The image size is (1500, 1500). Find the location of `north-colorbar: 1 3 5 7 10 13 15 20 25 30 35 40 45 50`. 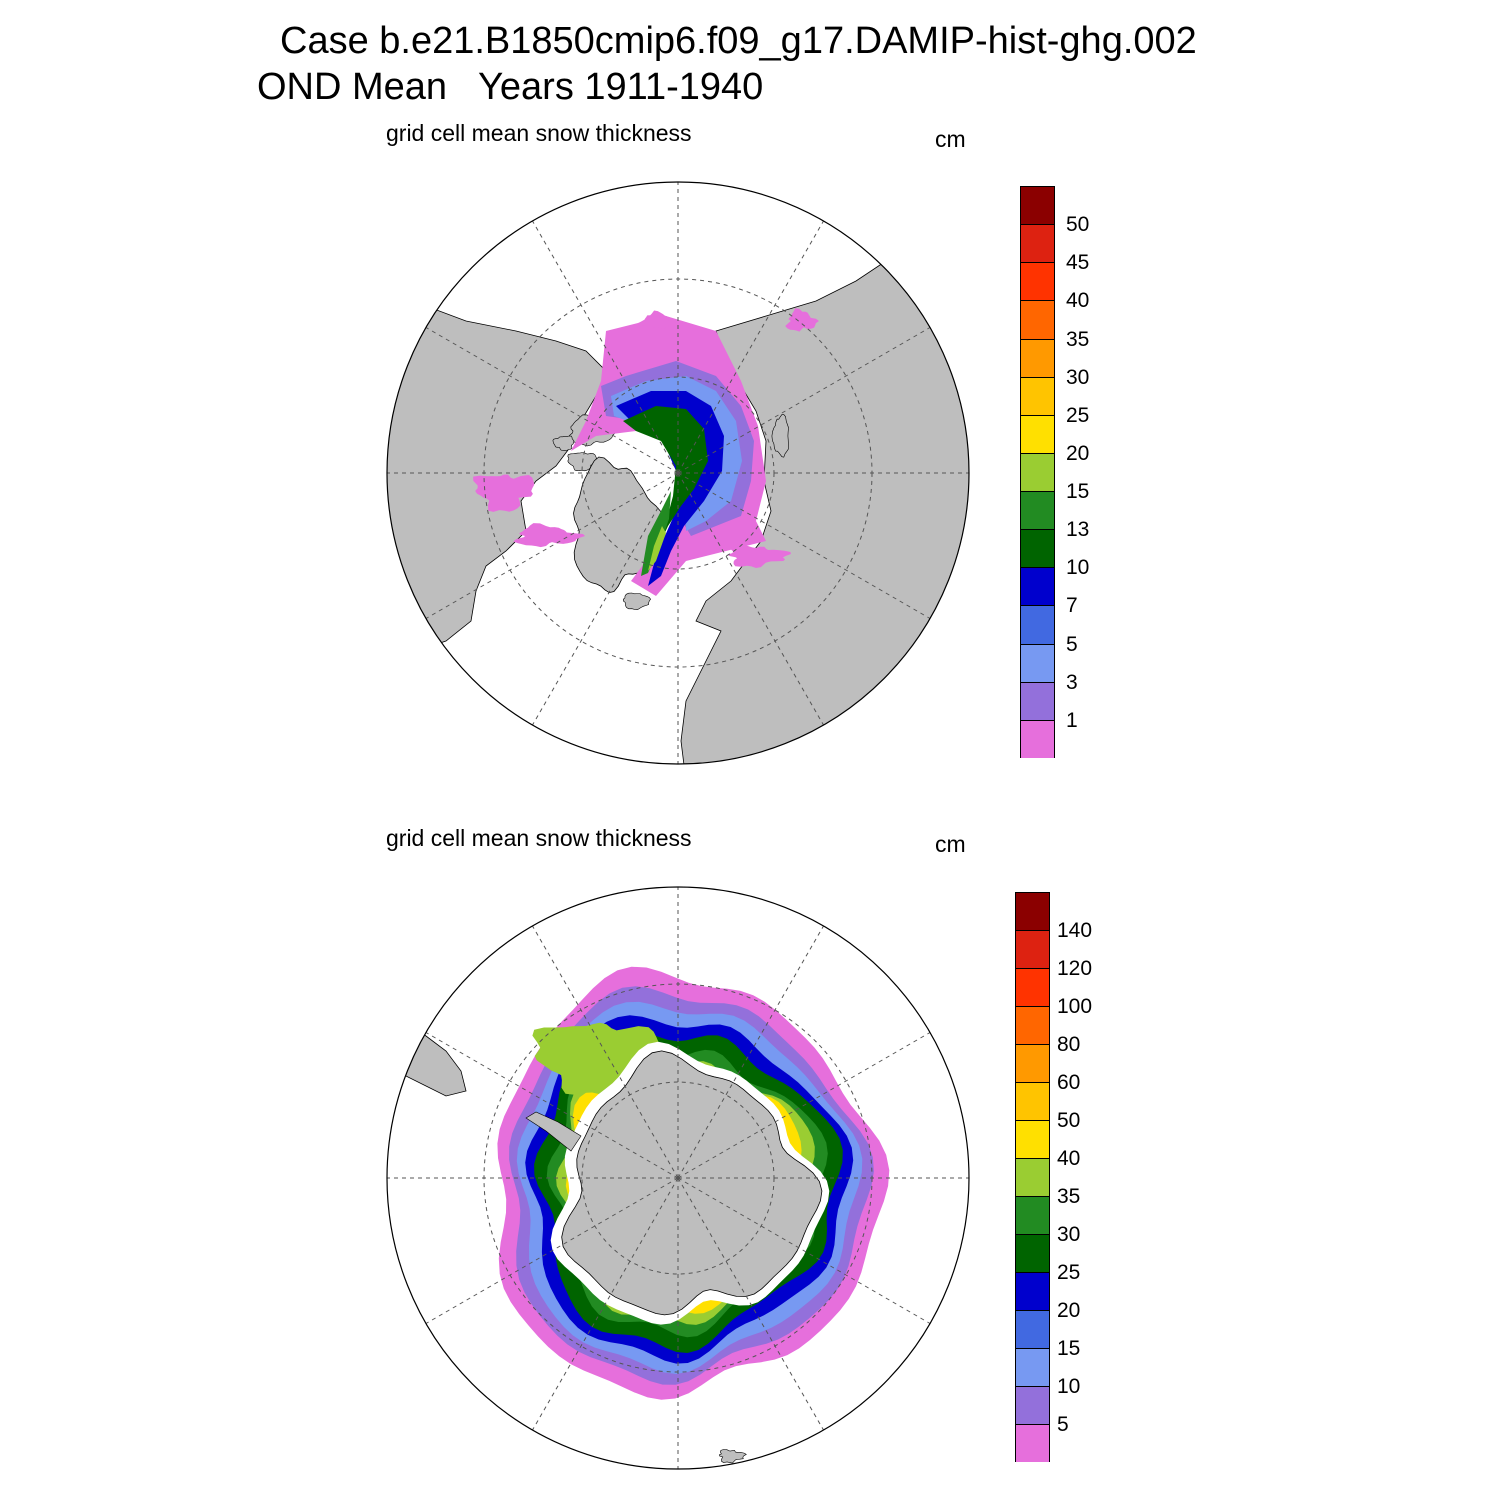

north-colorbar: 1 3 5 7 10 13 15 20 25 30 35 40 45 50 is located at coordinates (1054, 472).